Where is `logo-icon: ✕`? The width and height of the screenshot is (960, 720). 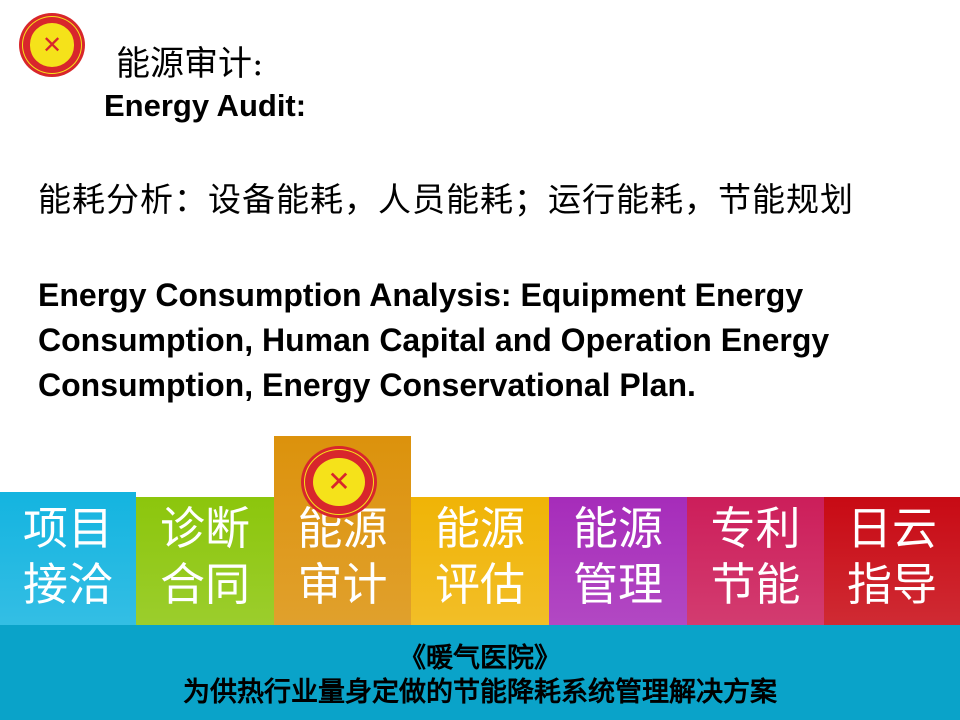 logo-icon: ✕ is located at coordinates (52, 45).